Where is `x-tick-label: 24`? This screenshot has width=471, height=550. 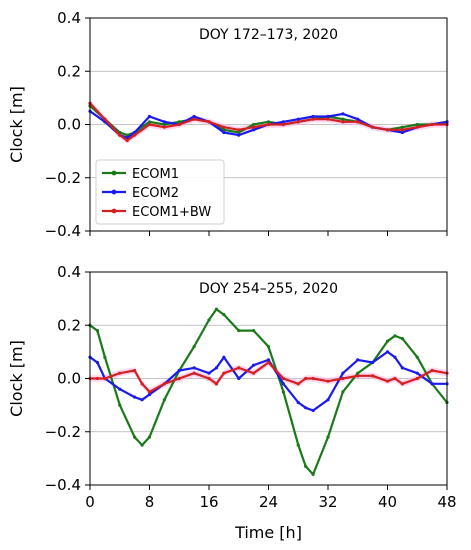
x-tick-label: 24 is located at coordinates (268, 502).